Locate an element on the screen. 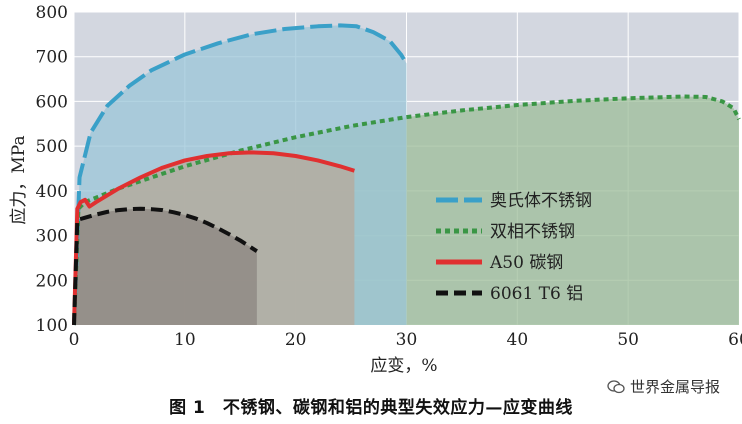 The height and width of the screenshot is (424, 742). x-tick-label: 40 is located at coordinates (518, 340).